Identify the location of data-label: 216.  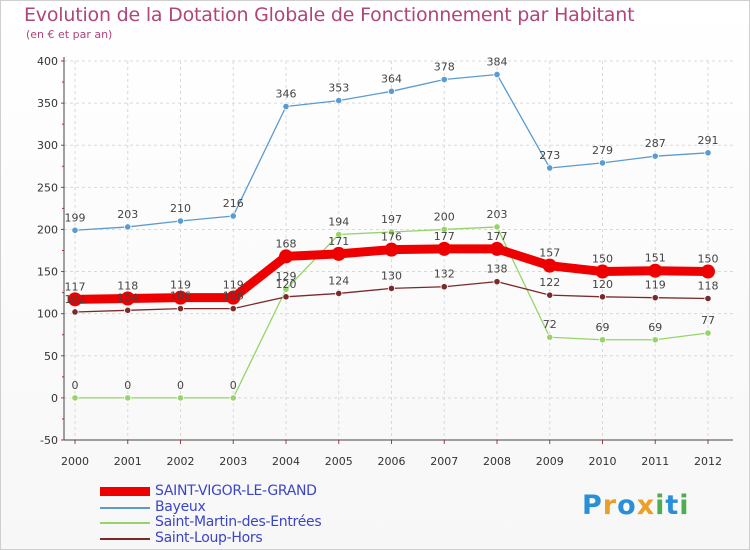
(233, 203).